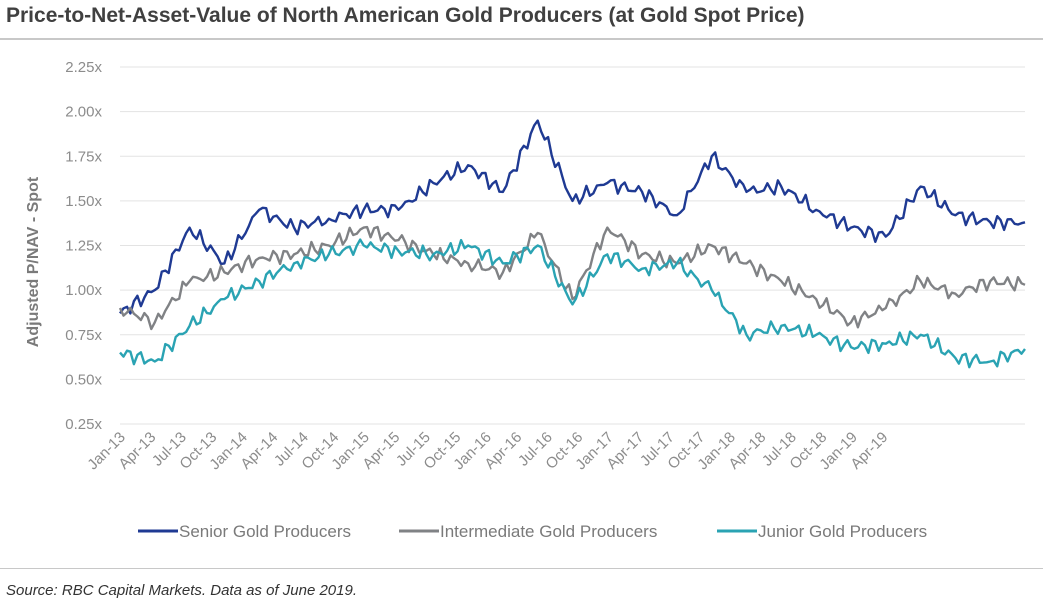 This screenshot has width=1043, height=606. I want to click on y-tick-label: 1.25x, so click(83, 246).